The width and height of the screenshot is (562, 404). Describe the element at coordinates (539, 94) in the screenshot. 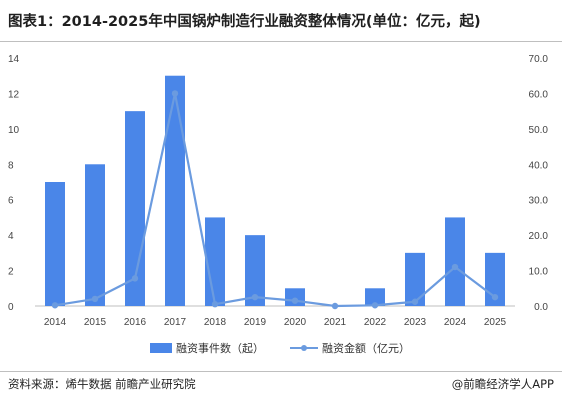

I see `y-right-tick-label: 60.0` at that location.